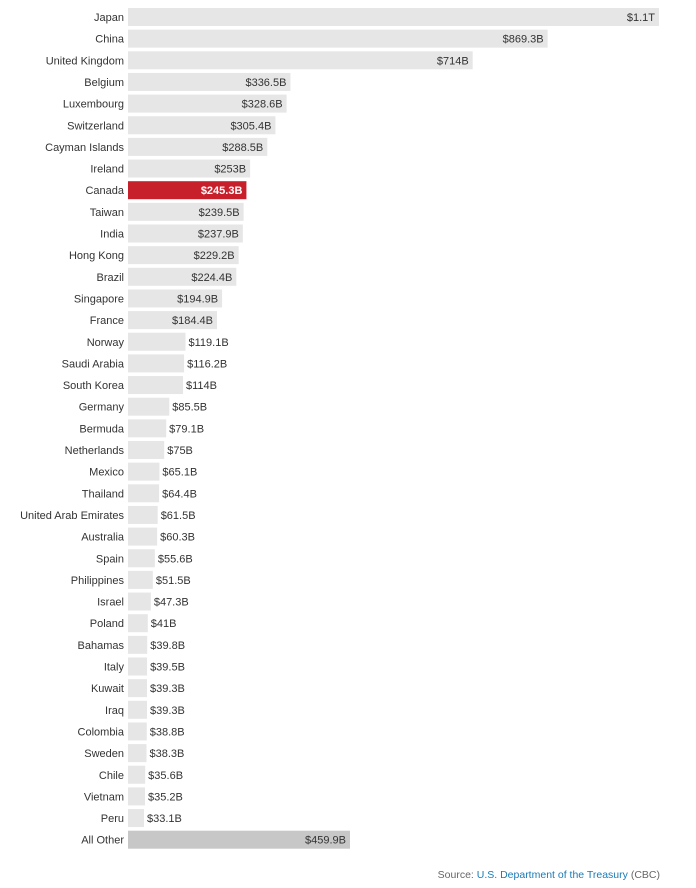 This screenshot has height=888, width=696. I want to click on bar-germany, so click(149, 406).